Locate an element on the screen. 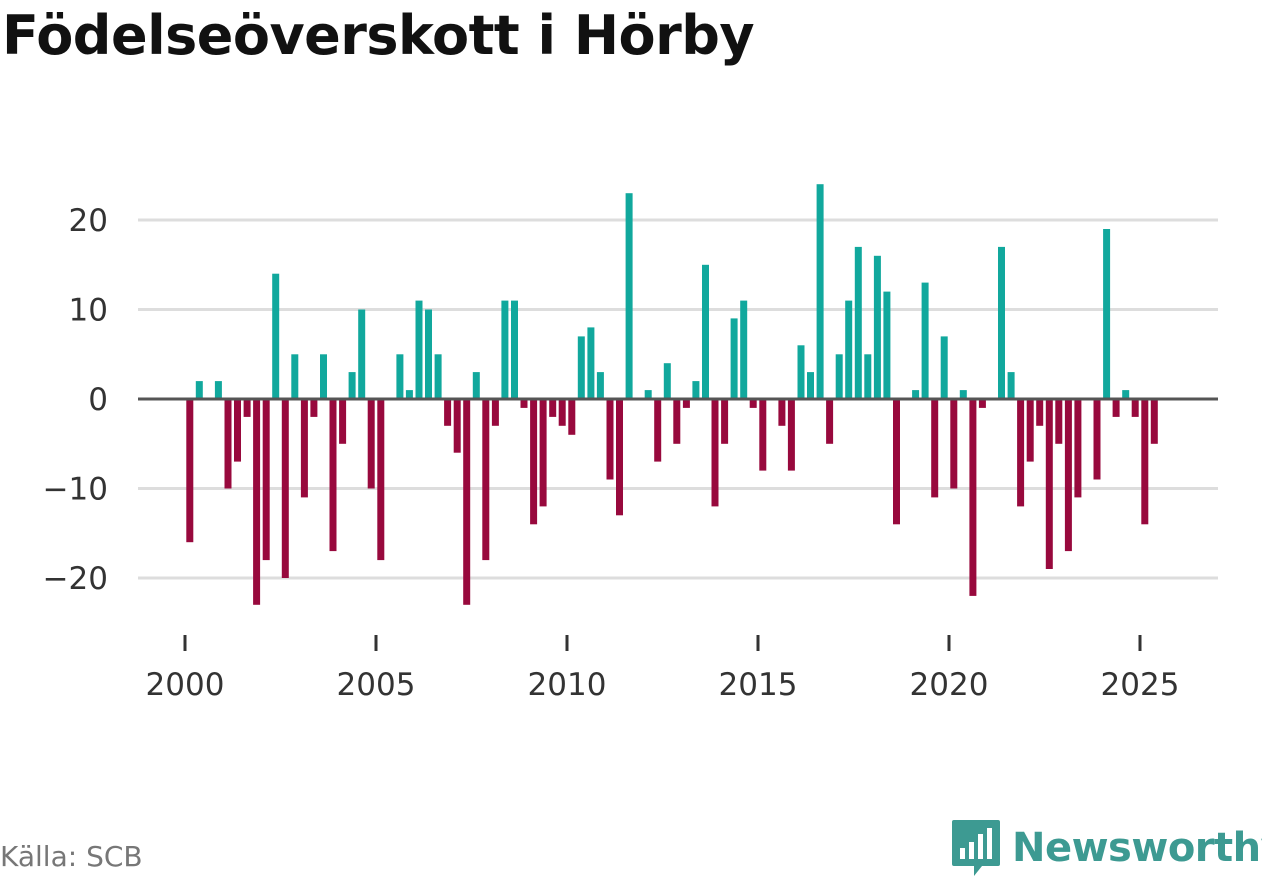 Image resolution: width=1262 pixels, height=879 pixels. x-tick-label: 2015 is located at coordinates (758, 685).